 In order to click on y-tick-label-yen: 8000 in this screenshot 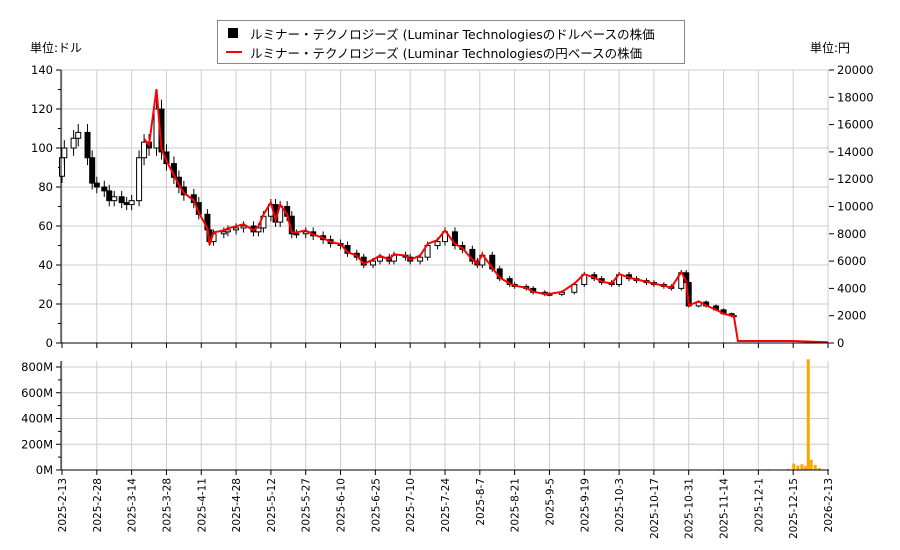, I will do `click(851, 234)`.